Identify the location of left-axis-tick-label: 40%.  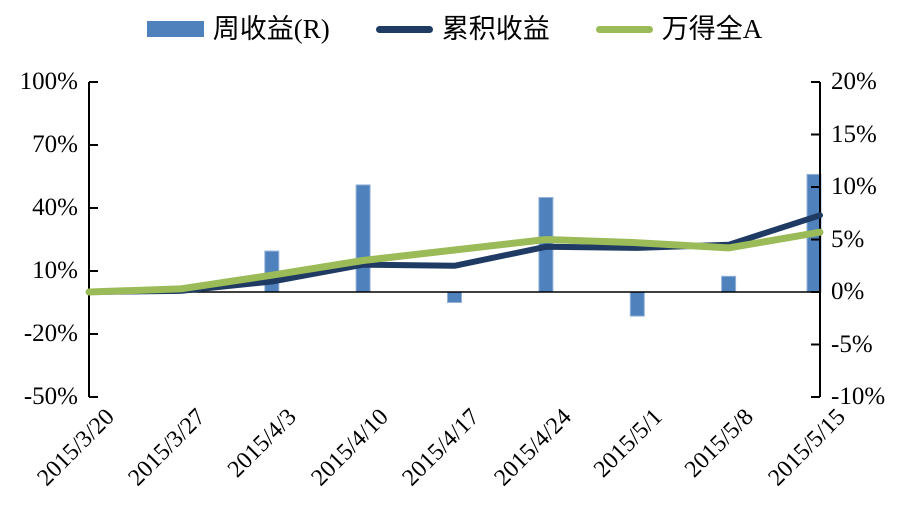
(55, 207).